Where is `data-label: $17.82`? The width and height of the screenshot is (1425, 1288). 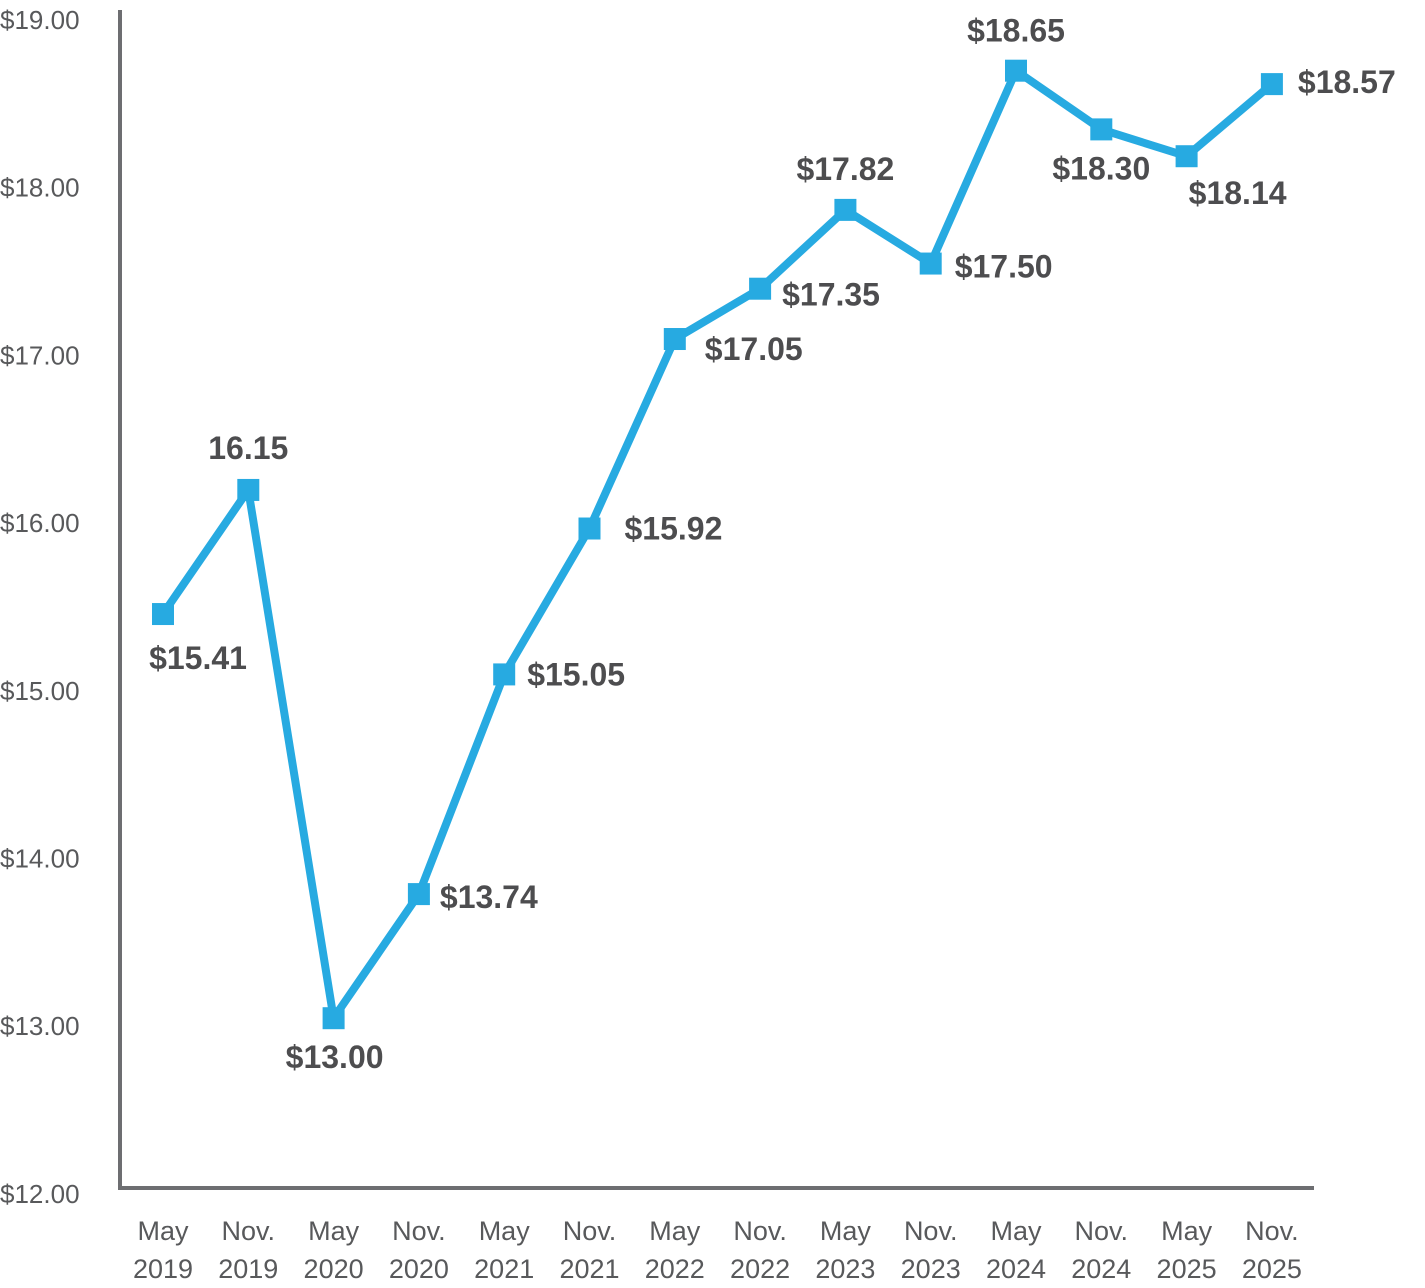
data-label: $17.82 is located at coordinates (845, 169).